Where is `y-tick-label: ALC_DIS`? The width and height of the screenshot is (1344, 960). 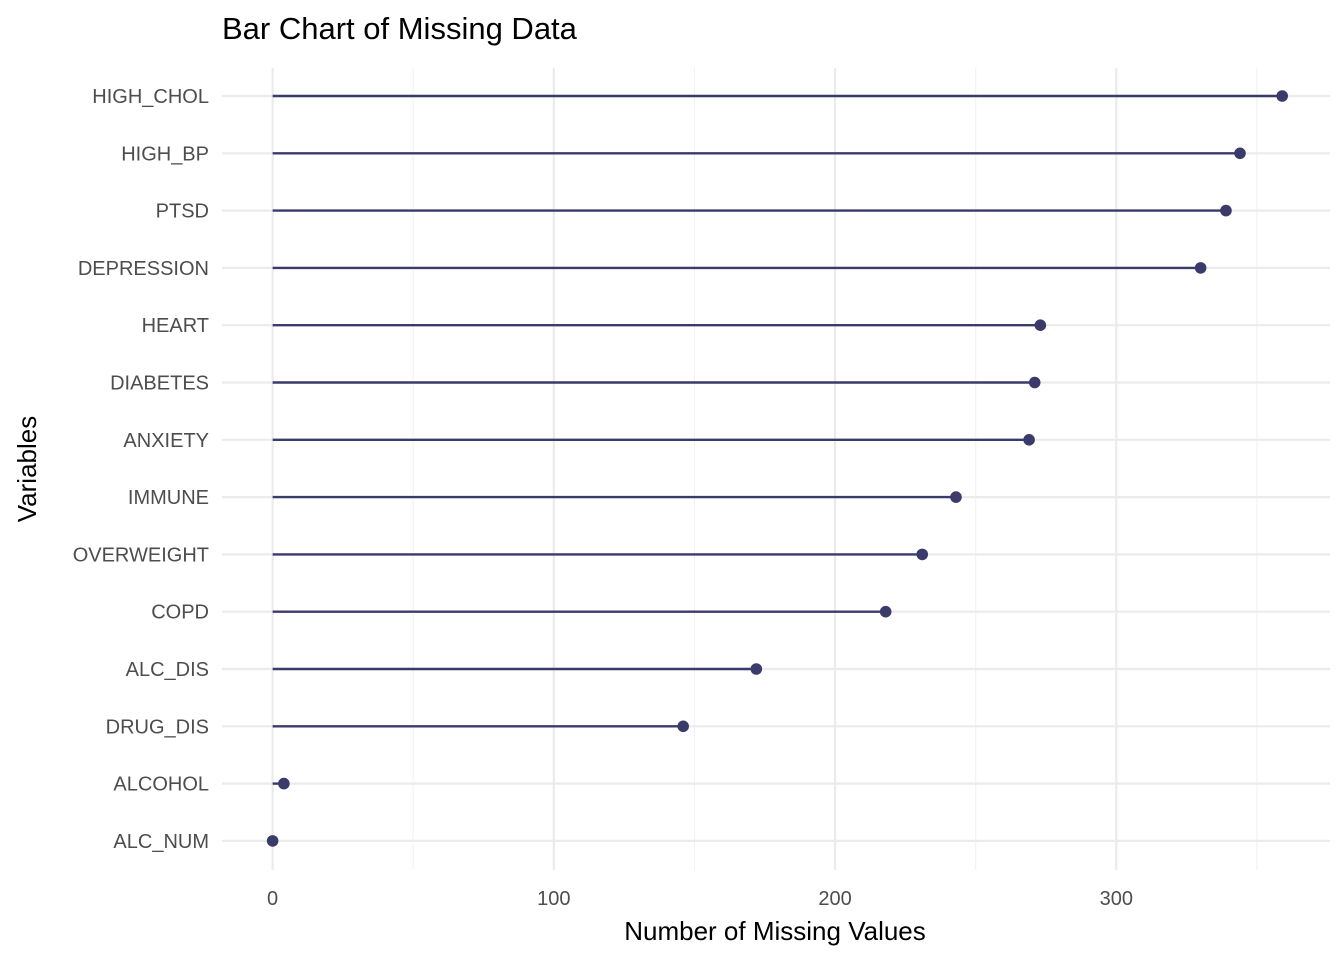 y-tick-label: ALC_DIS is located at coordinates (167, 670).